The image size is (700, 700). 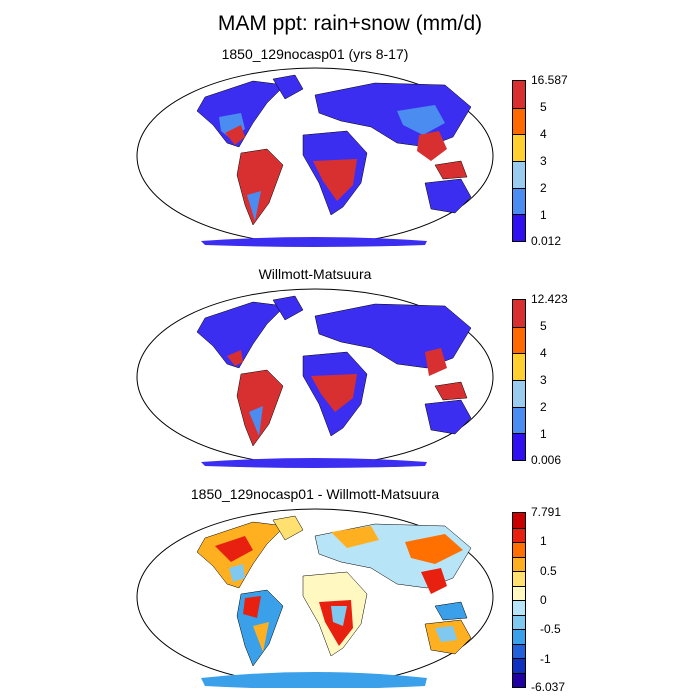 I want to click on colorbar-label: 12.423, so click(x=549, y=299).